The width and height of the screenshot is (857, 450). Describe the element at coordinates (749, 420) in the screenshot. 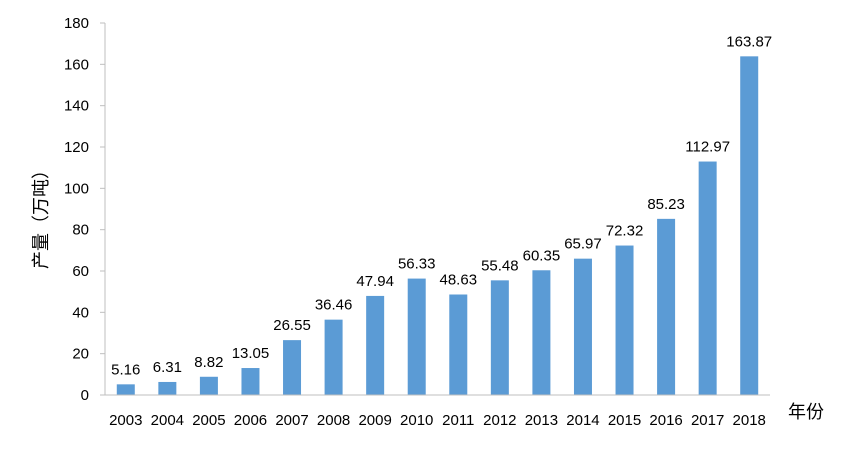

I see `x-tick-label: 2018` at that location.